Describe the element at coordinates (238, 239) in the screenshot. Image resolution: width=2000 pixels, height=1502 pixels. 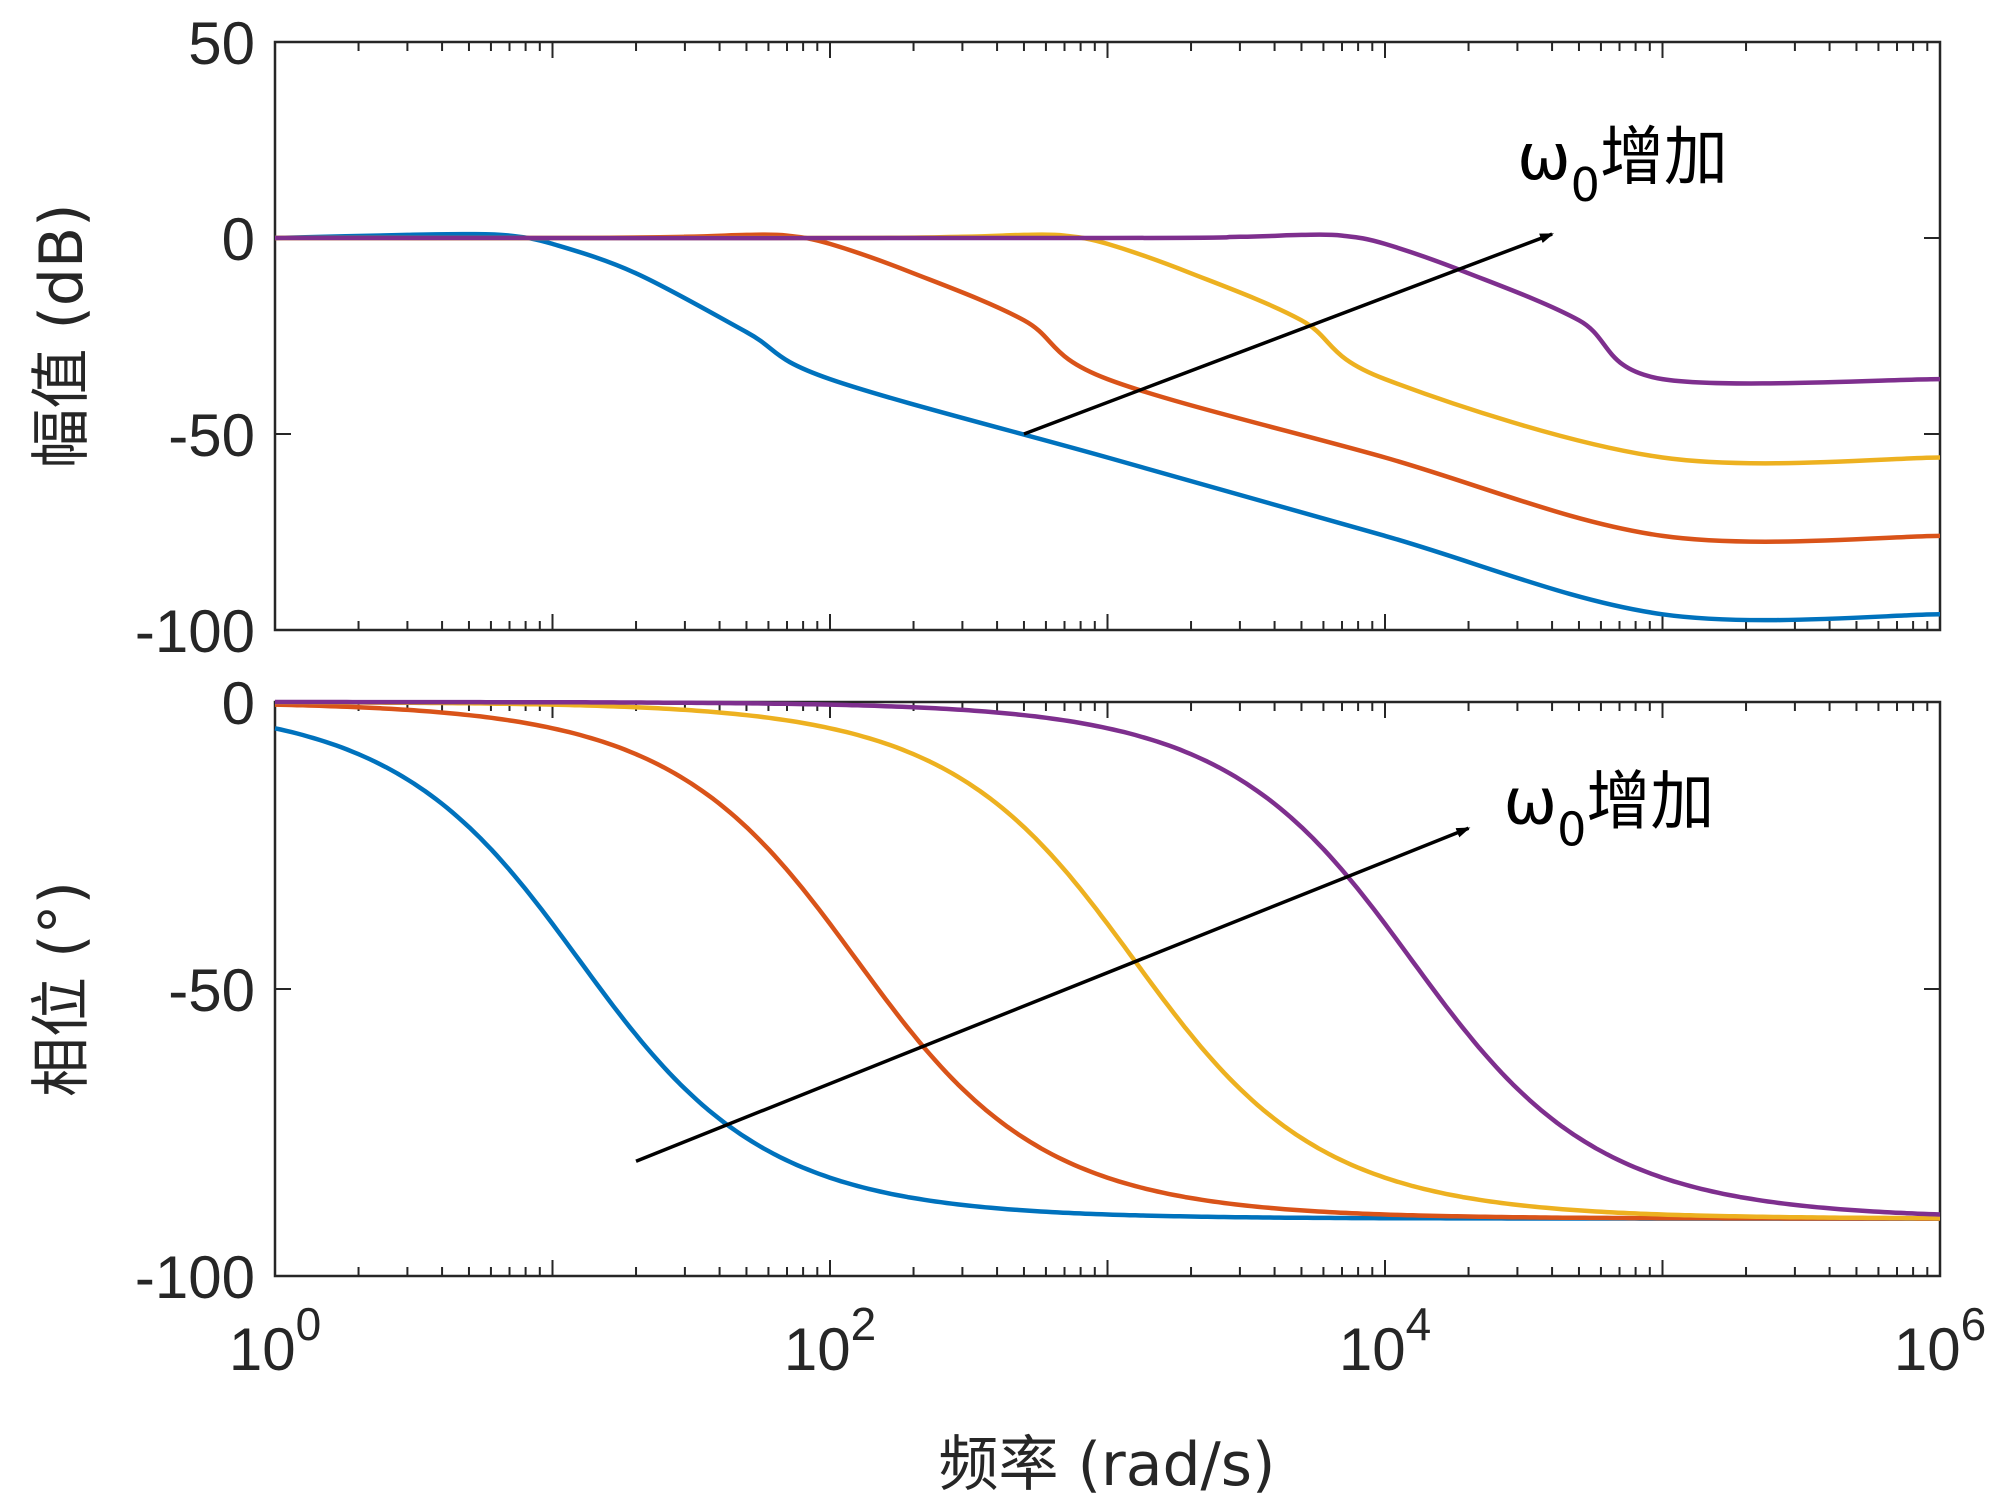
I see `magnitude-y-tick-label: 0` at that location.